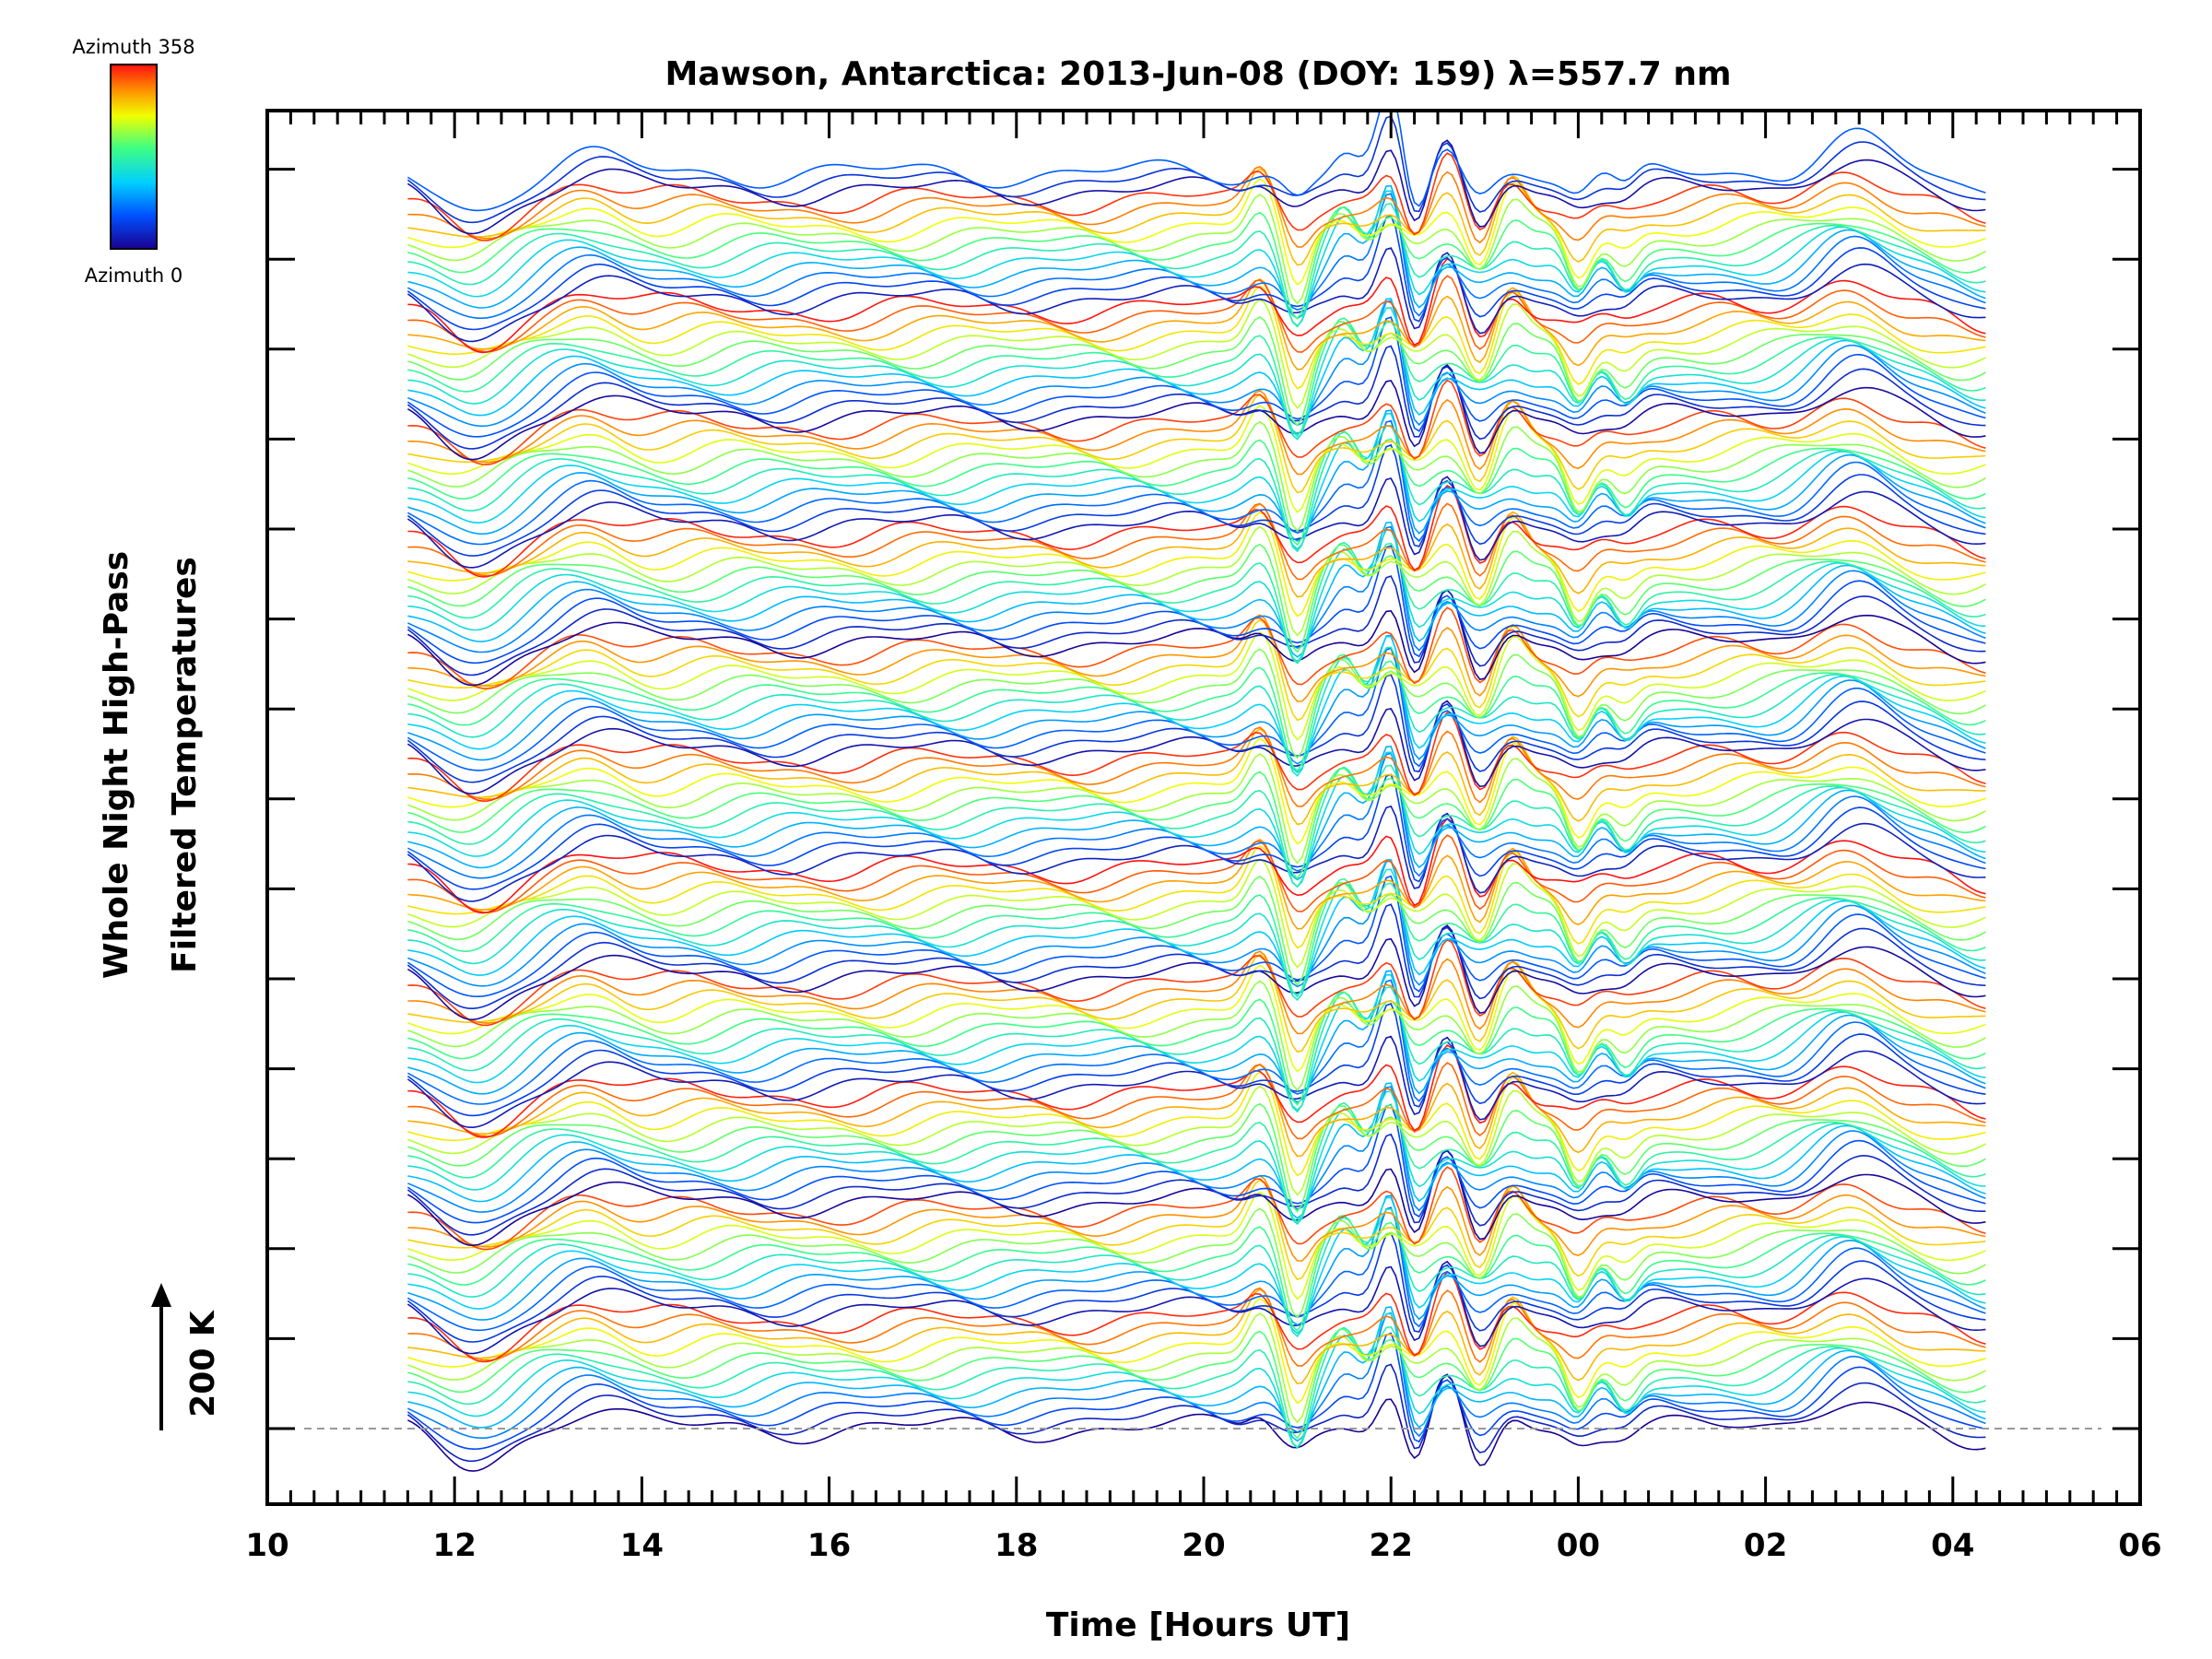 This screenshot has width=2212, height=1659. What do you see at coordinates (134, 276) in the screenshot?
I see `colorbar-min-label: Azimuth 0` at bounding box center [134, 276].